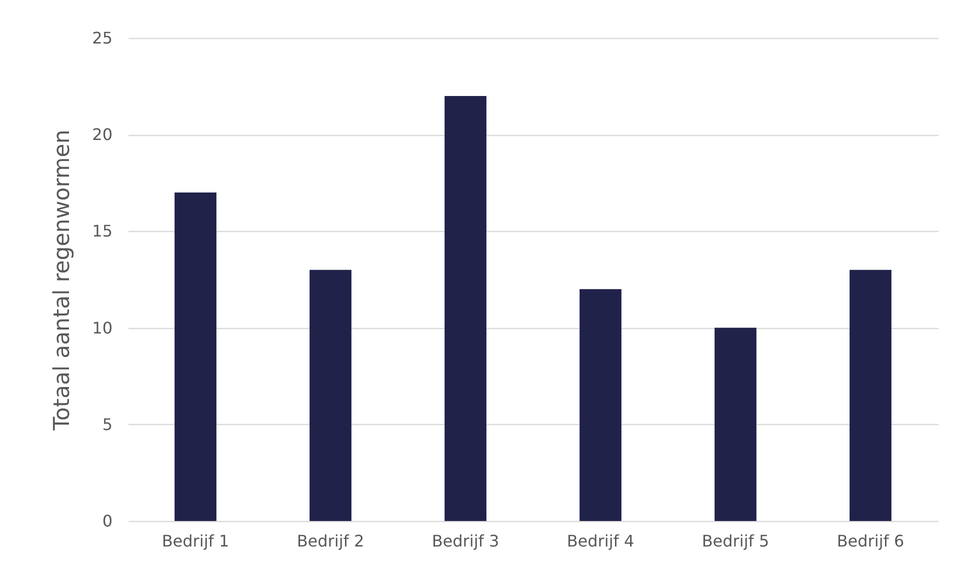 This screenshot has width=955, height=579. Describe the element at coordinates (102, 328) in the screenshot. I see `y-tick-label: 10` at that location.